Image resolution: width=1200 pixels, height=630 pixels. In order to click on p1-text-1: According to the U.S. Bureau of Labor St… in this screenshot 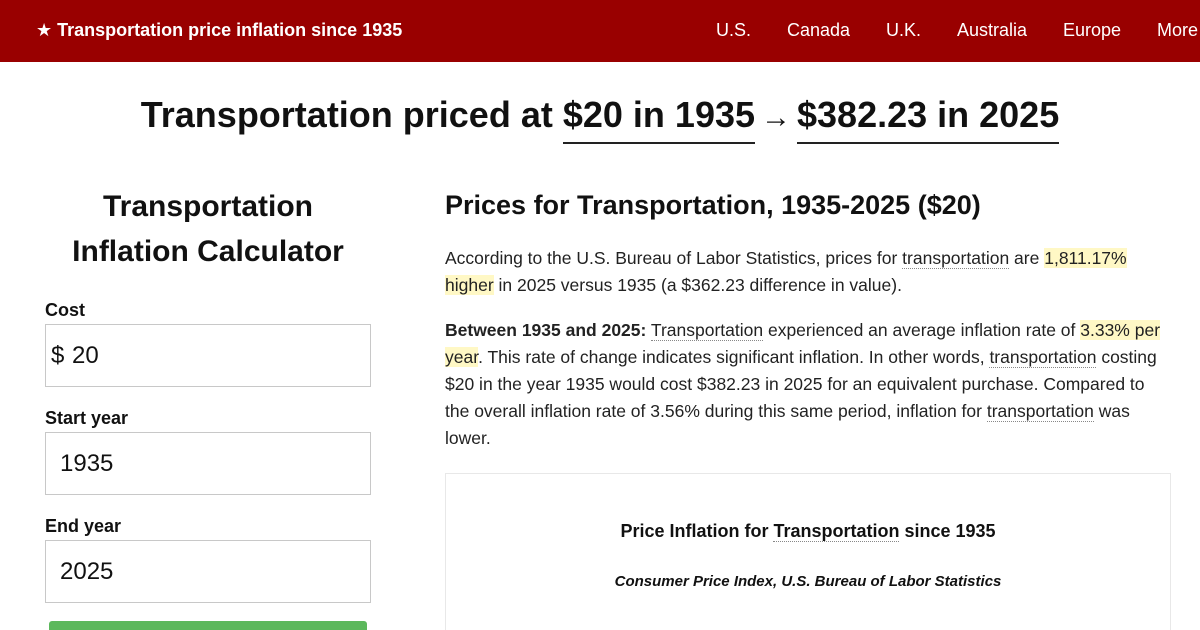, I will do `click(674, 258)`.